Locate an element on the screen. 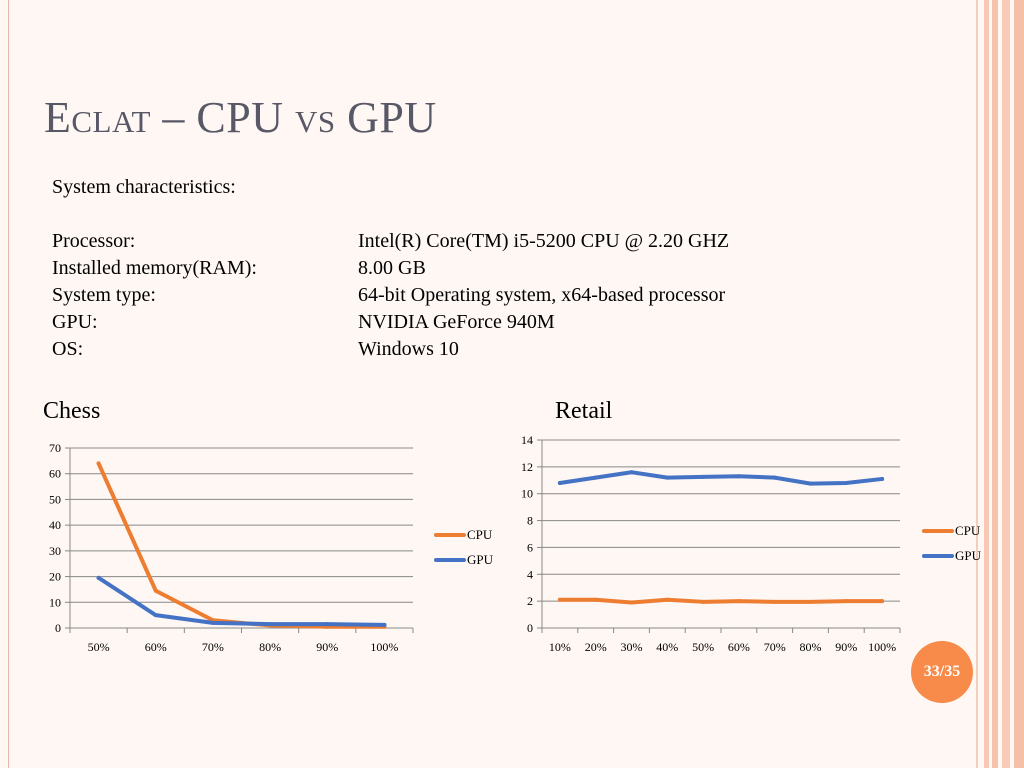 The height and width of the screenshot is (768, 1024). slide-title: Eclat – CPU vs GPU is located at coordinates (240, 117).